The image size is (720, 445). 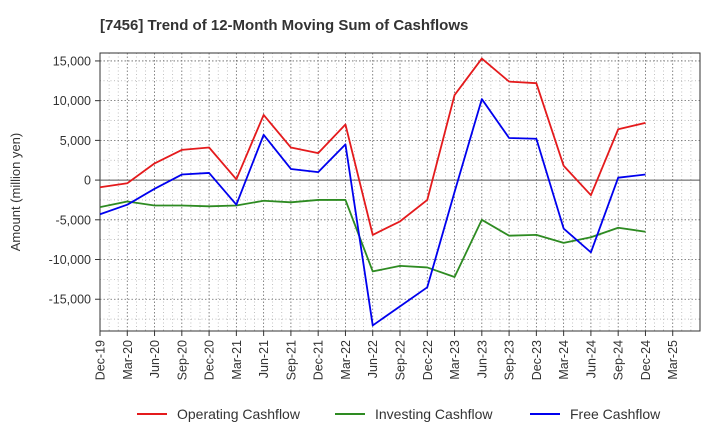 What do you see at coordinates (401, 360) in the screenshot?
I see `x-tick-label: Sep-22` at bounding box center [401, 360].